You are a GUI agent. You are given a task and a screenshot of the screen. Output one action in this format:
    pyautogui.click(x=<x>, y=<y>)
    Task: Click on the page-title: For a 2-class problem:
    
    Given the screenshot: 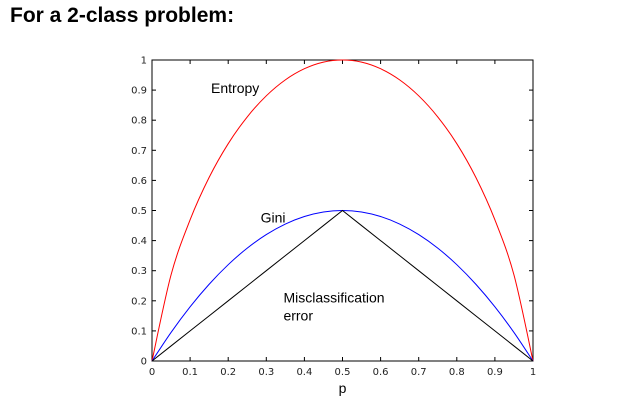 What is the action you would take?
    pyautogui.click(x=122, y=15)
    